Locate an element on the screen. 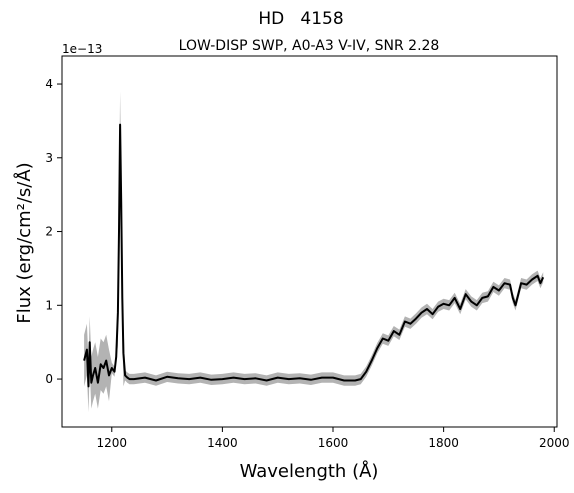  chart-subtitle: LOW-DISP SWP, A0-A3 V-IV, SNR 2.28 is located at coordinates (309, 46).